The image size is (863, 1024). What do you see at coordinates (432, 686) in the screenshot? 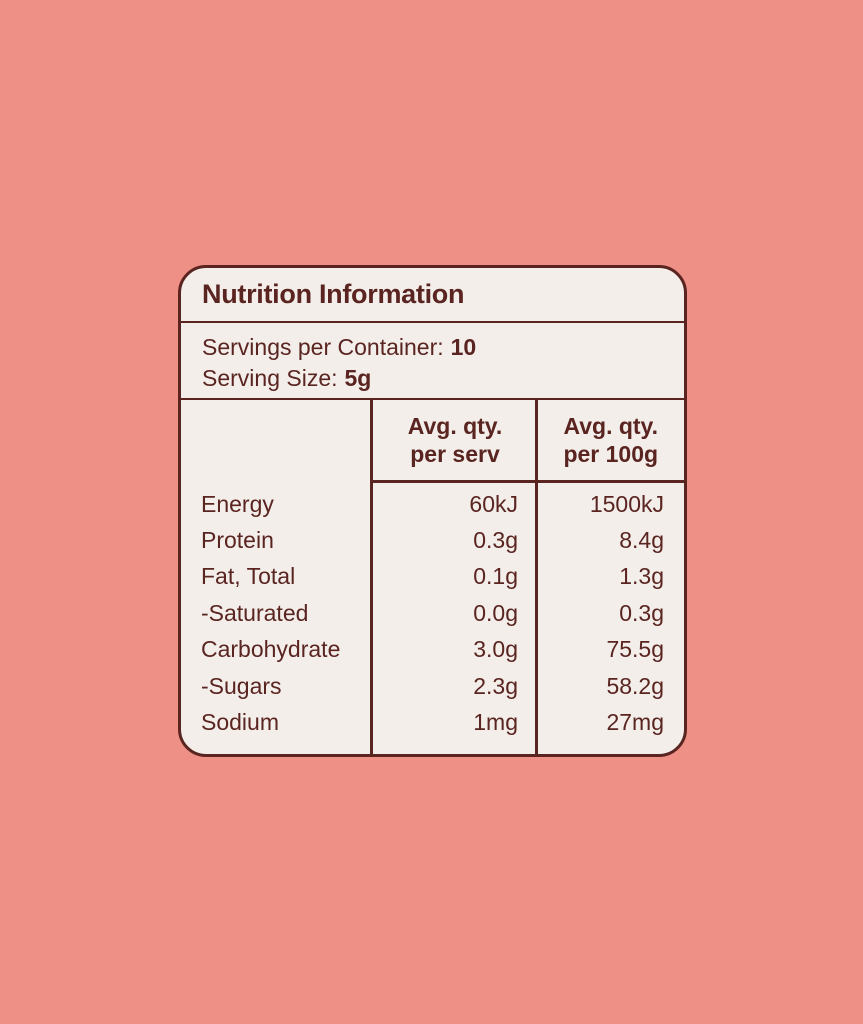
I see `table-row: -Sugars 2.3g 58.2g` at bounding box center [432, 686].